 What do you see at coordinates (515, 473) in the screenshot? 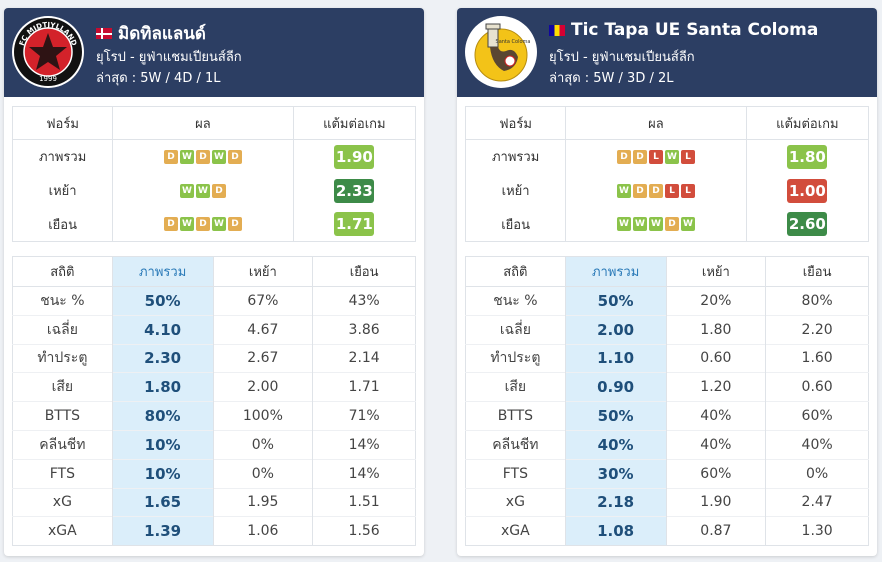
I see `stat-label: FTS` at bounding box center [515, 473].